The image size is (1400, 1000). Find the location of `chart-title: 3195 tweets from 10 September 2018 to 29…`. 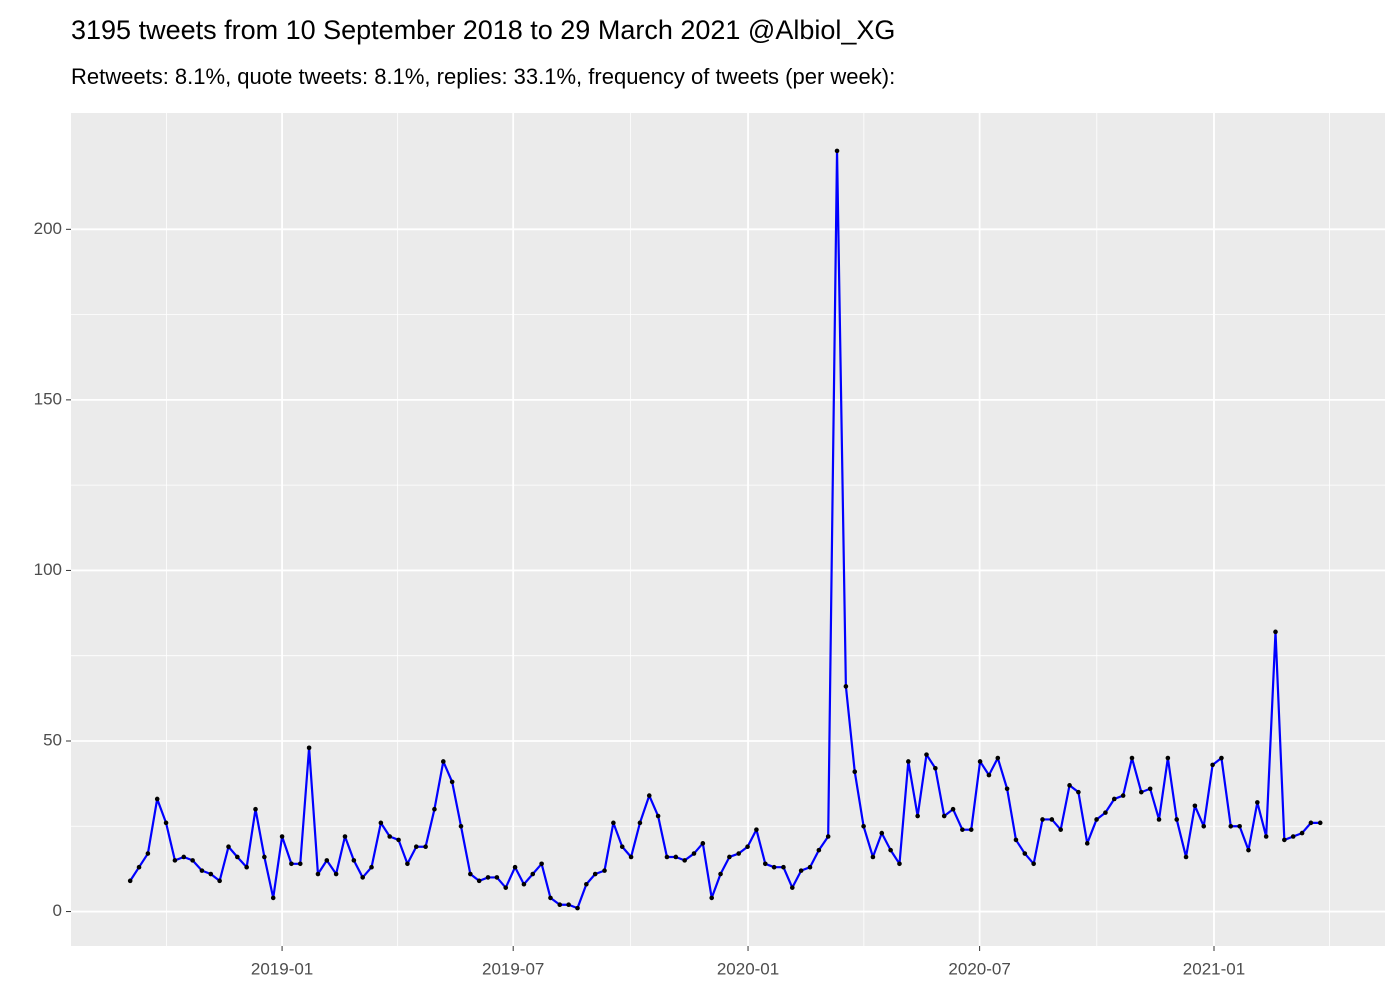

chart-title: 3195 tweets from 10 September 2018 to 29… is located at coordinates (483, 30).